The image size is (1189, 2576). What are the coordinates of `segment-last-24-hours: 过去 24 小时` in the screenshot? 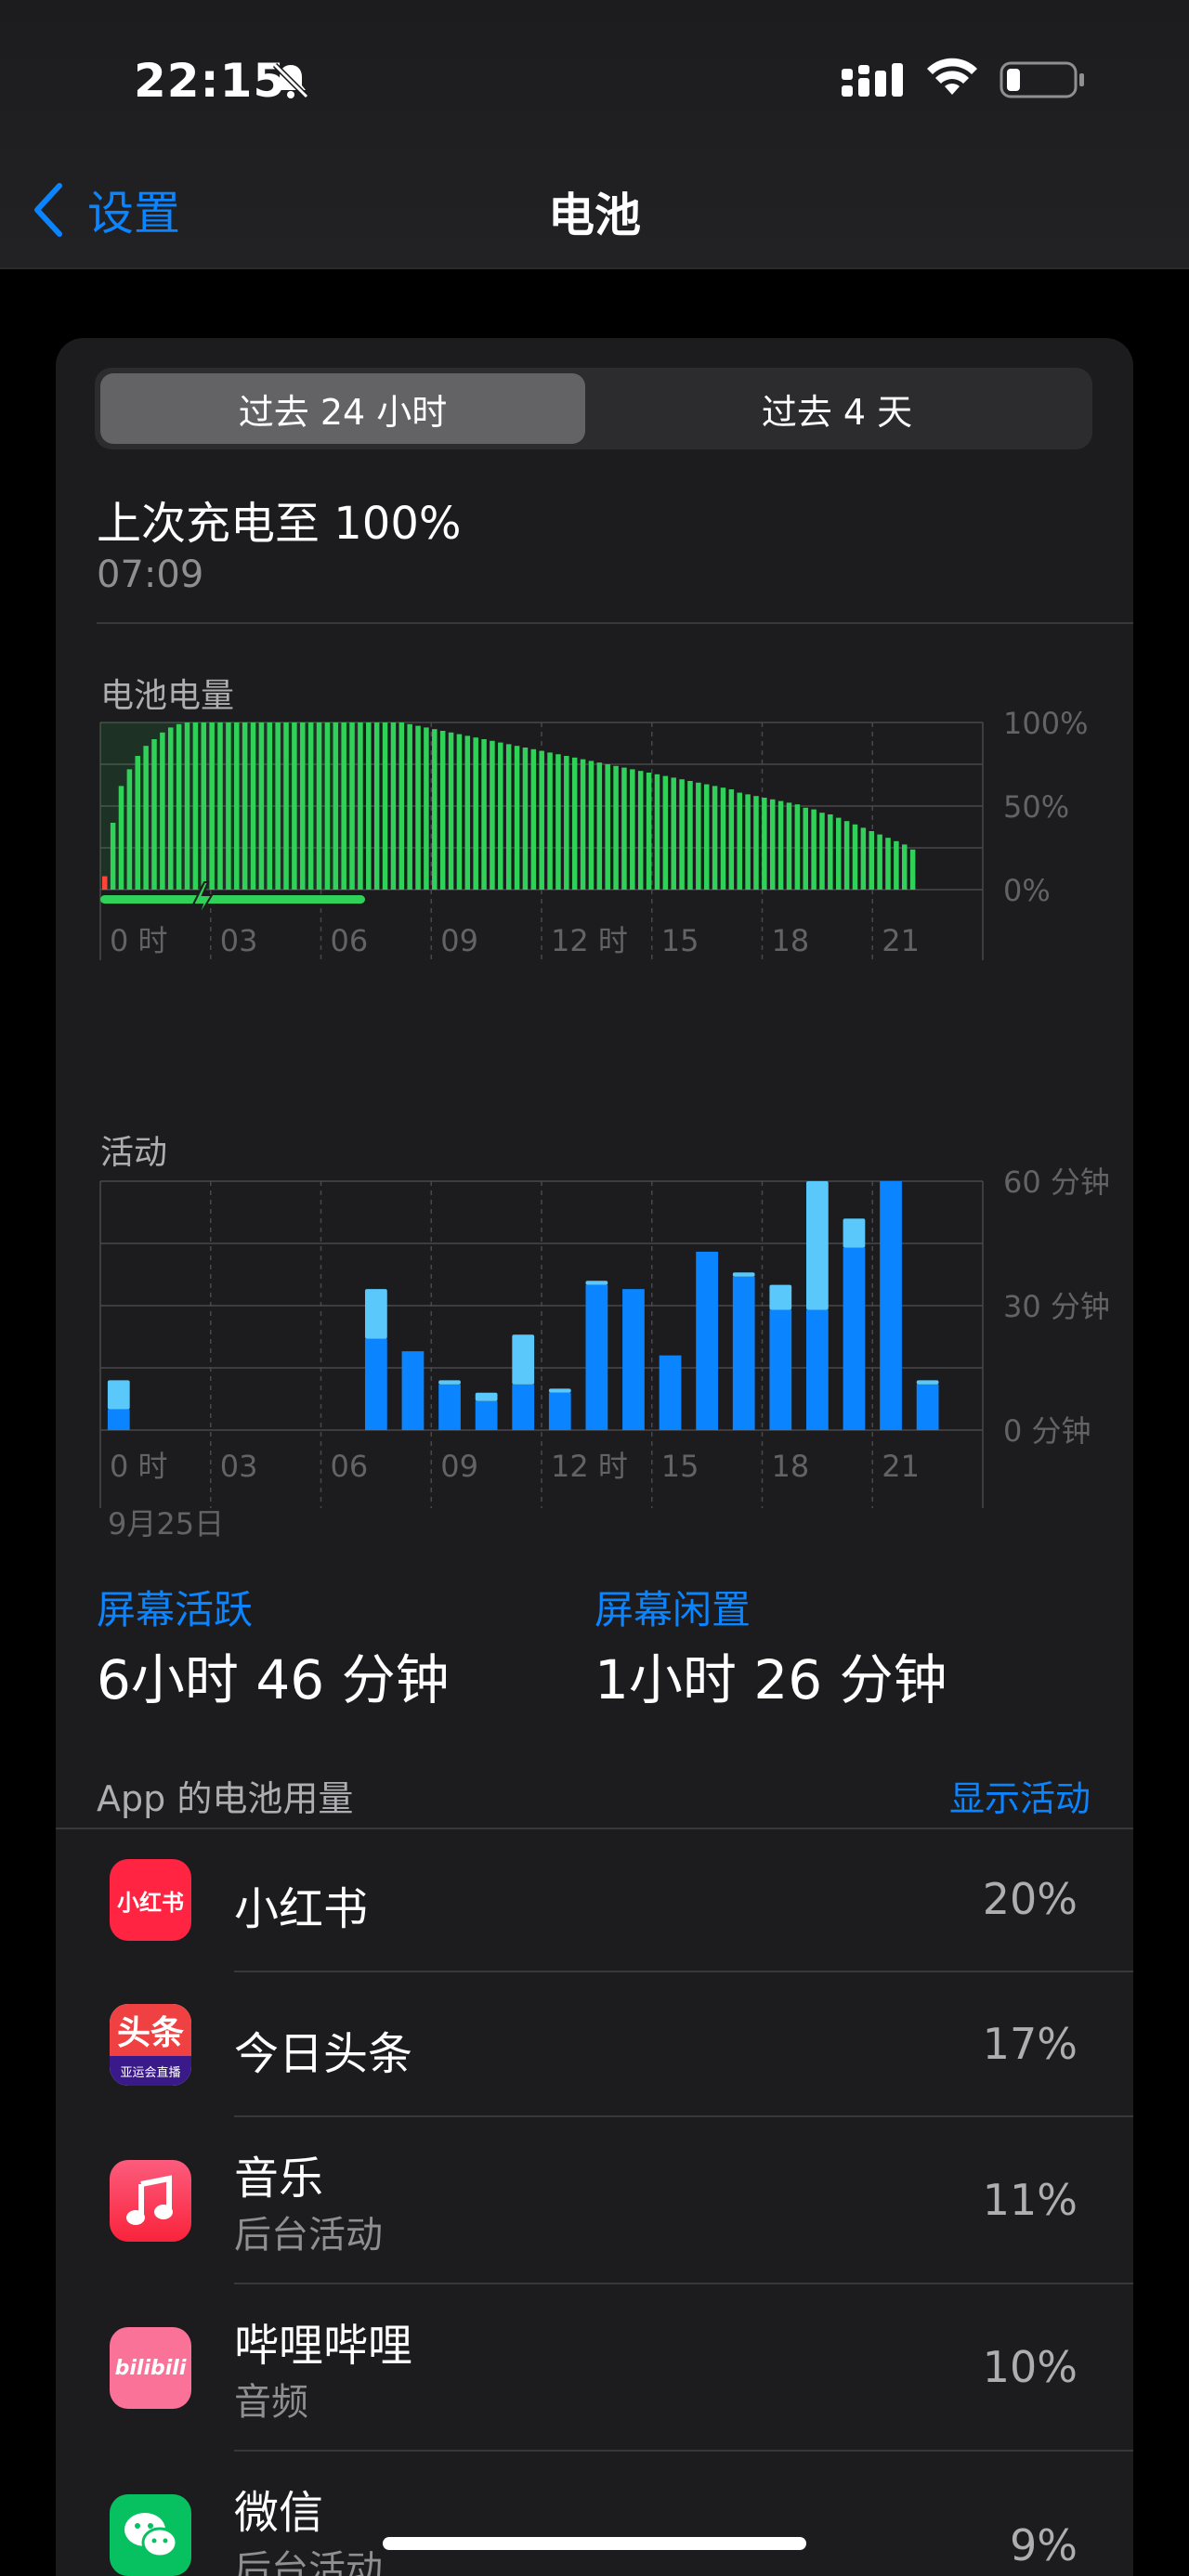 It's located at (342, 408).